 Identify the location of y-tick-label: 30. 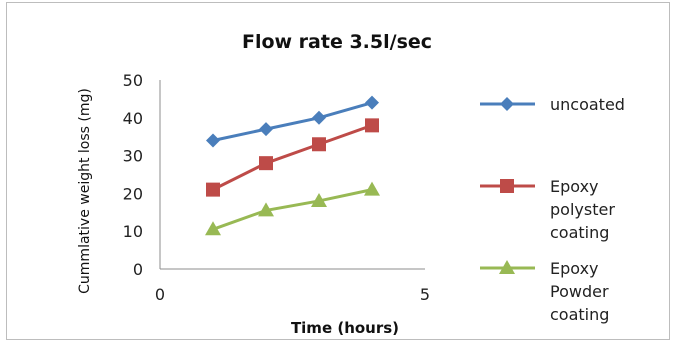
(133, 156).